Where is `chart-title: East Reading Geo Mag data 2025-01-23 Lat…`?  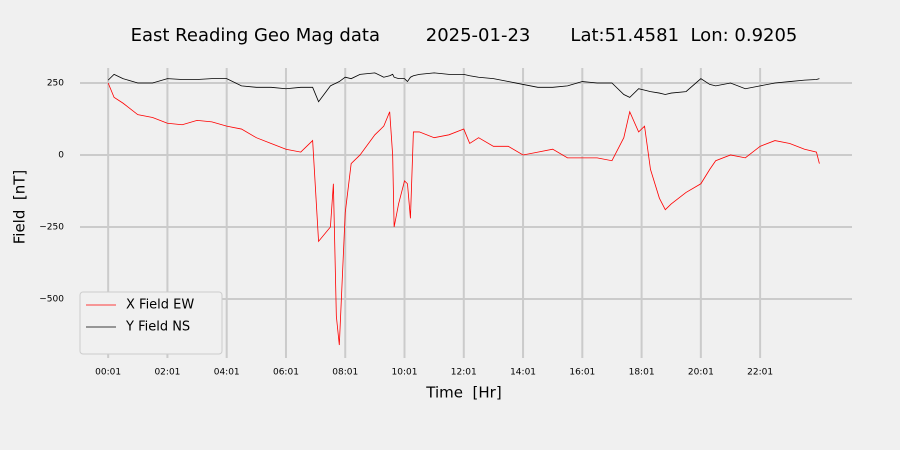 chart-title: East Reading Geo Mag data 2025-01-23 Lat… is located at coordinates (464, 35).